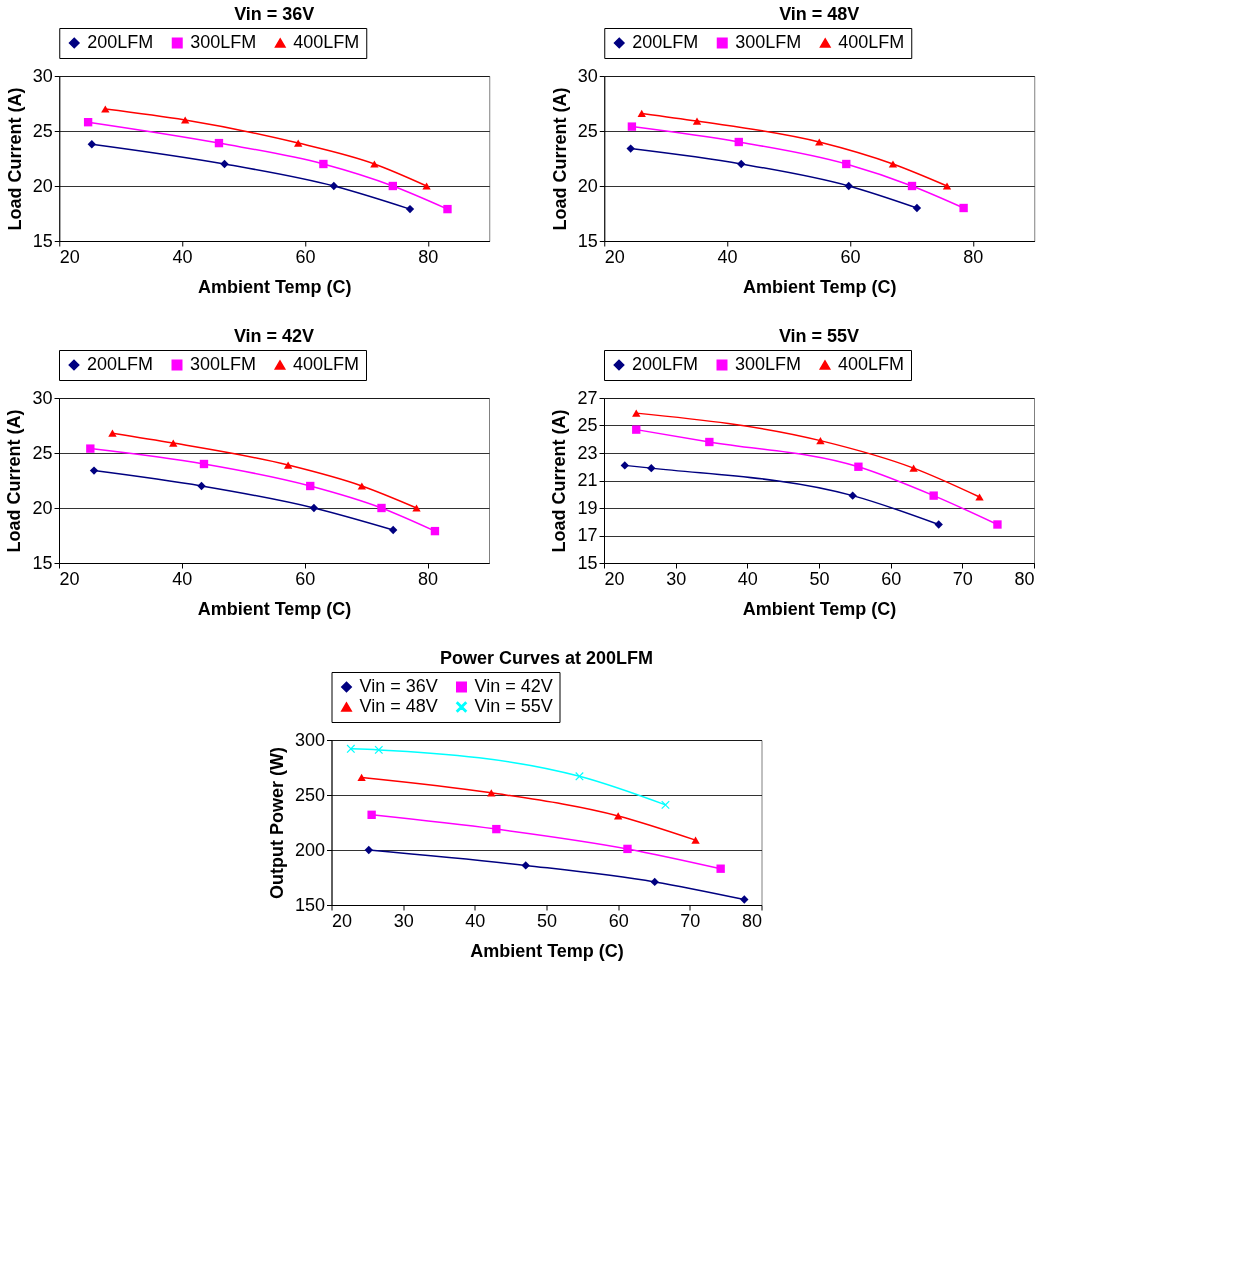 The width and height of the screenshot is (1233, 1287). What do you see at coordinates (587, 535) in the screenshot?
I see `y-tick-label: 17` at bounding box center [587, 535].